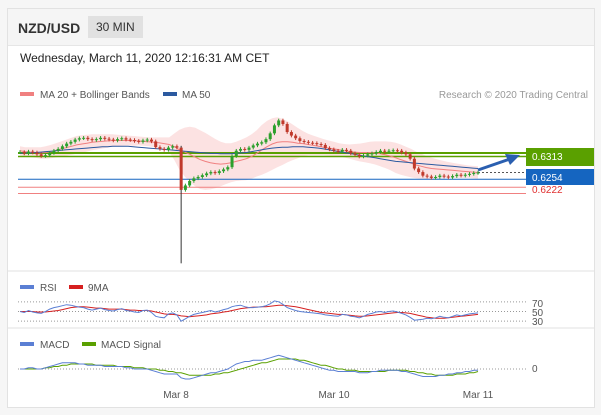 The height and width of the screenshot is (415, 601). What do you see at coordinates (334, 395) in the screenshot?
I see `x-tick-mar10: Mar 10` at bounding box center [334, 395].